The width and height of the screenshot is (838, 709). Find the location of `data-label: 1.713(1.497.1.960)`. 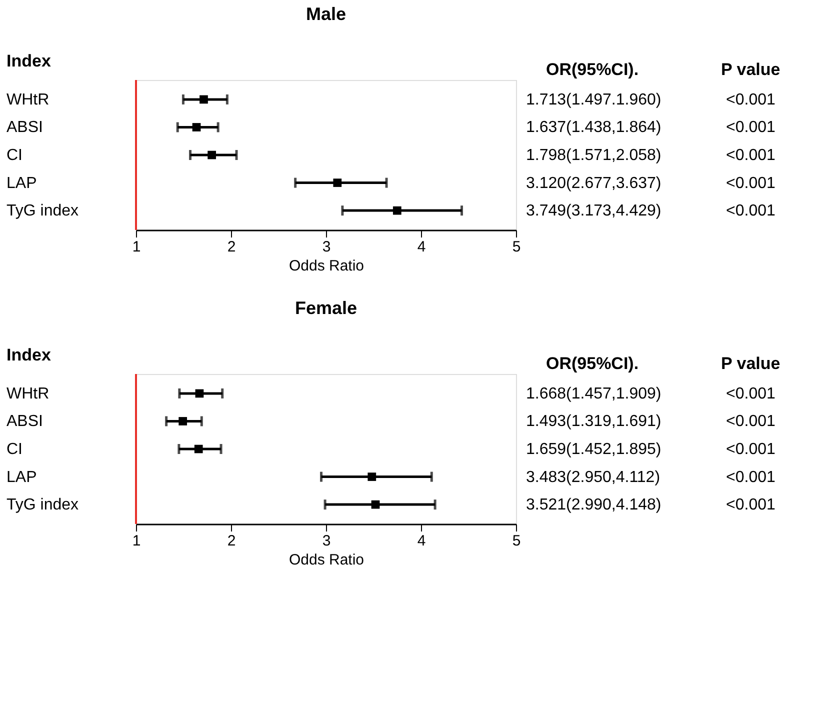

data-label: 1.713(1.497.1.960) is located at coordinates (594, 99).